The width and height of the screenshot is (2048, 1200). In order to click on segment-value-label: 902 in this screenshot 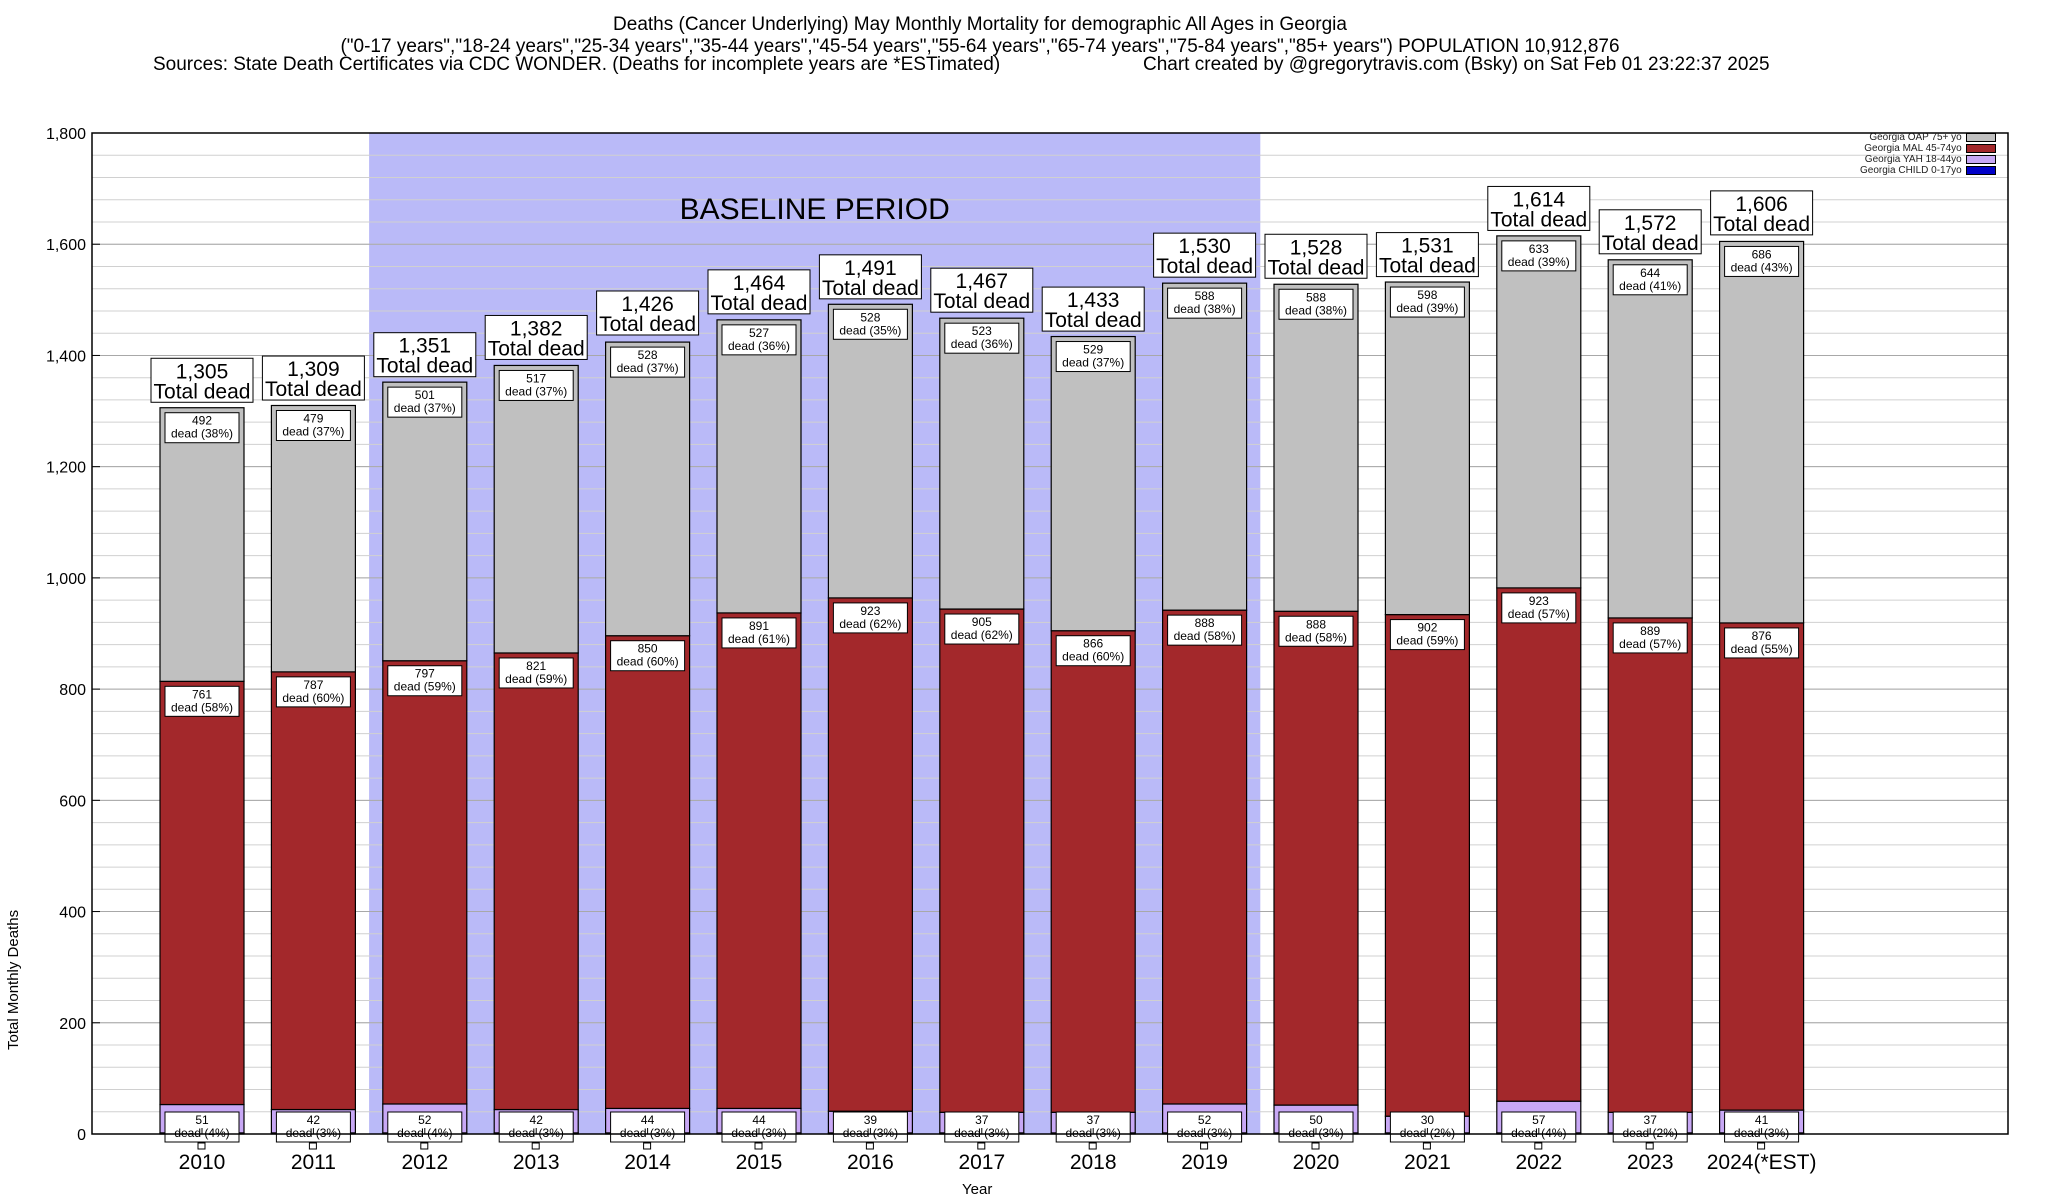, I will do `click(1427, 628)`.